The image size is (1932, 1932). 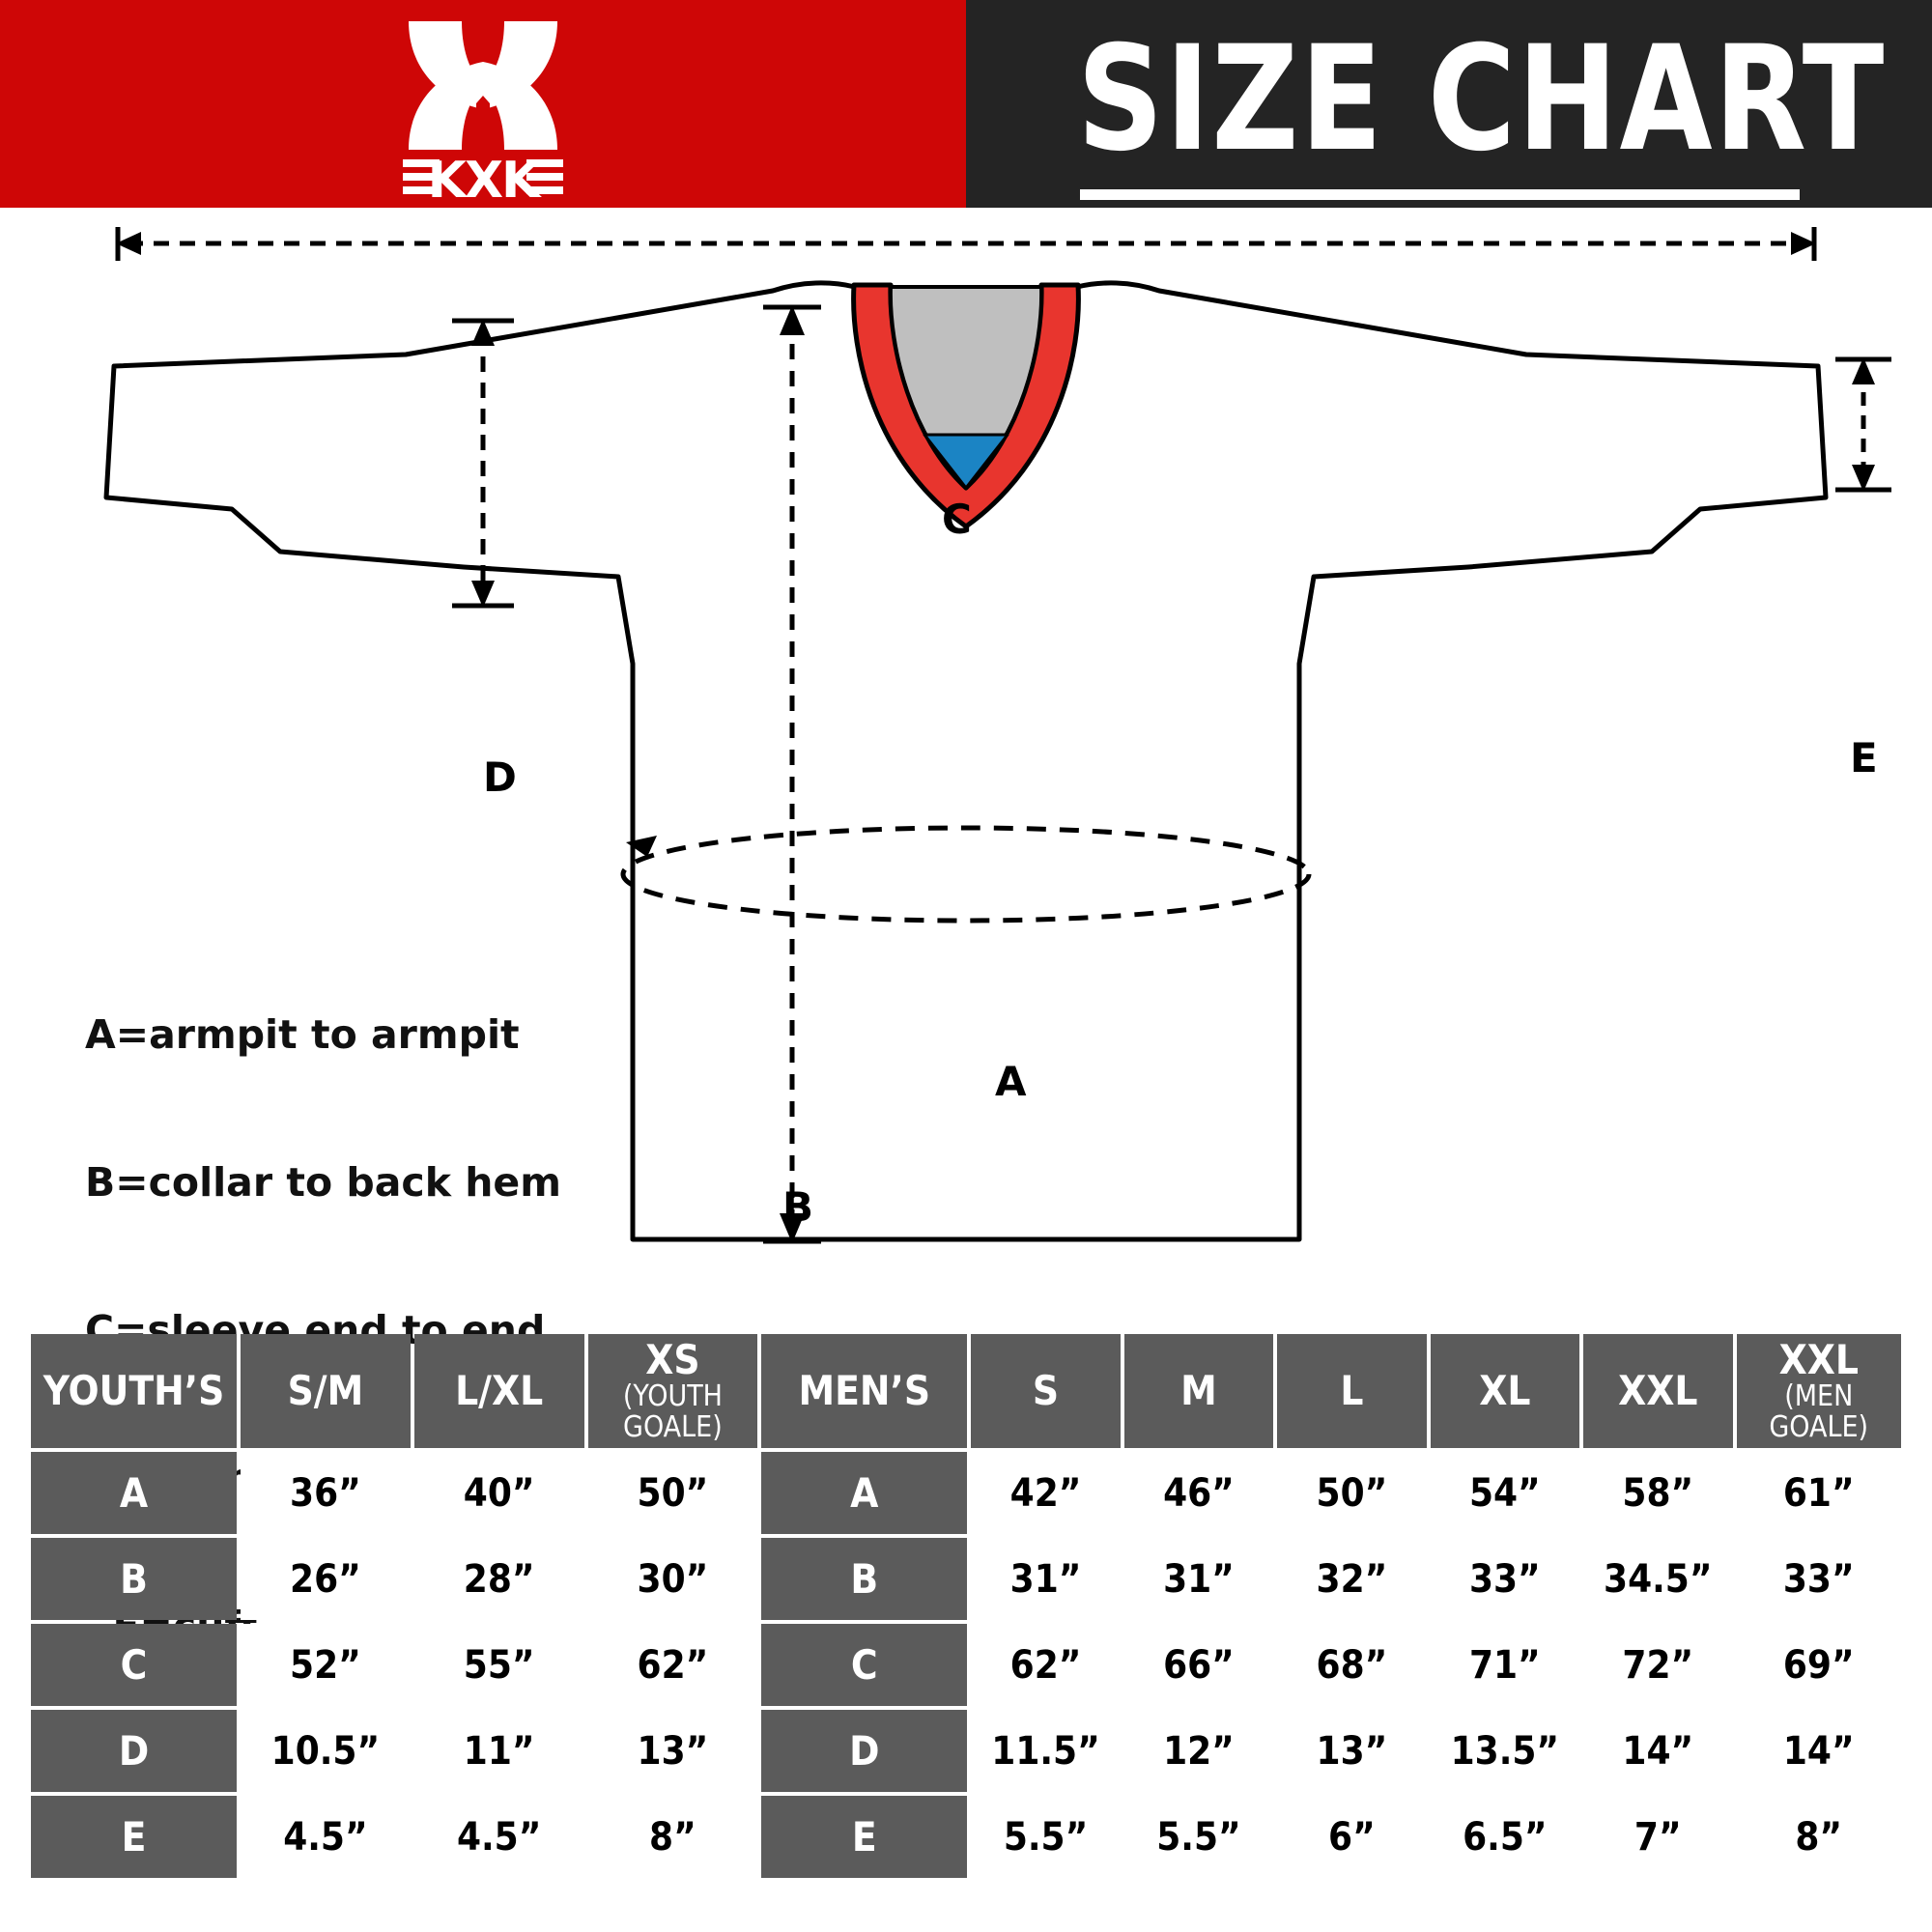 I want to click on dimension-c-arrow, so click(x=966, y=244).